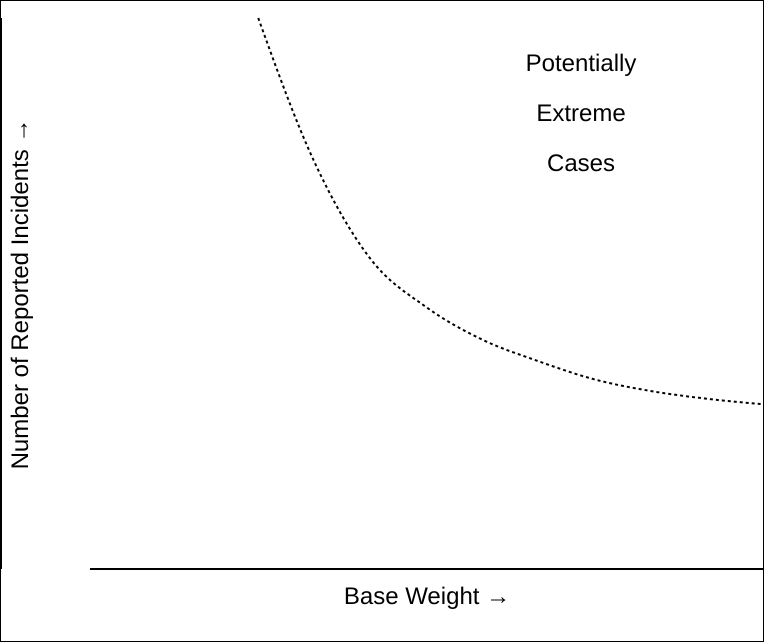  What do you see at coordinates (21, 294) in the screenshot?
I see `y-axis-title: Number of Reported Incidents →` at bounding box center [21, 294].